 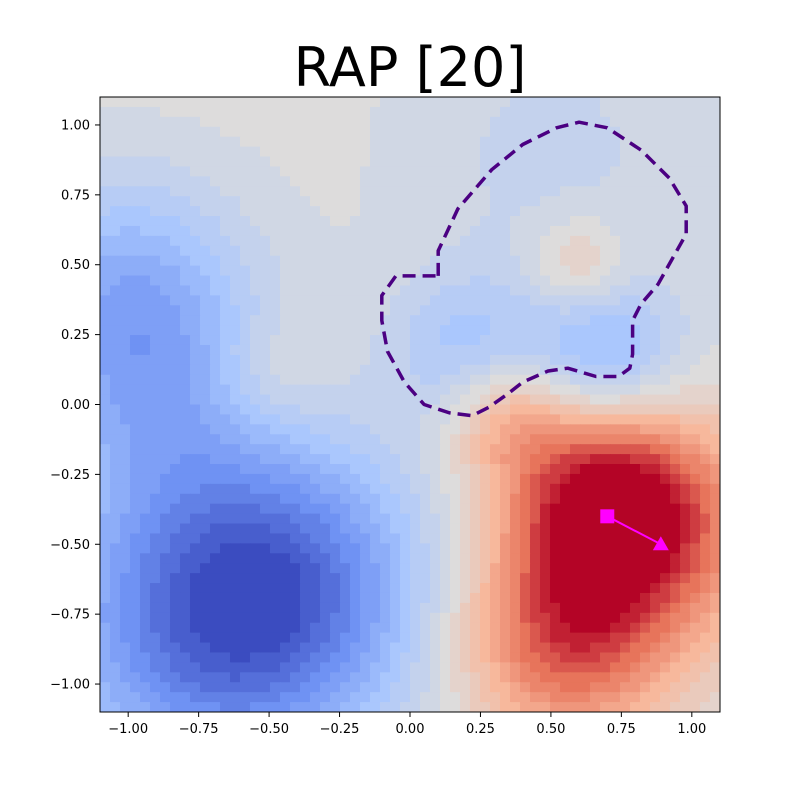 I want to click on x-tick-label: 0.50, so click(x=550, y=729).